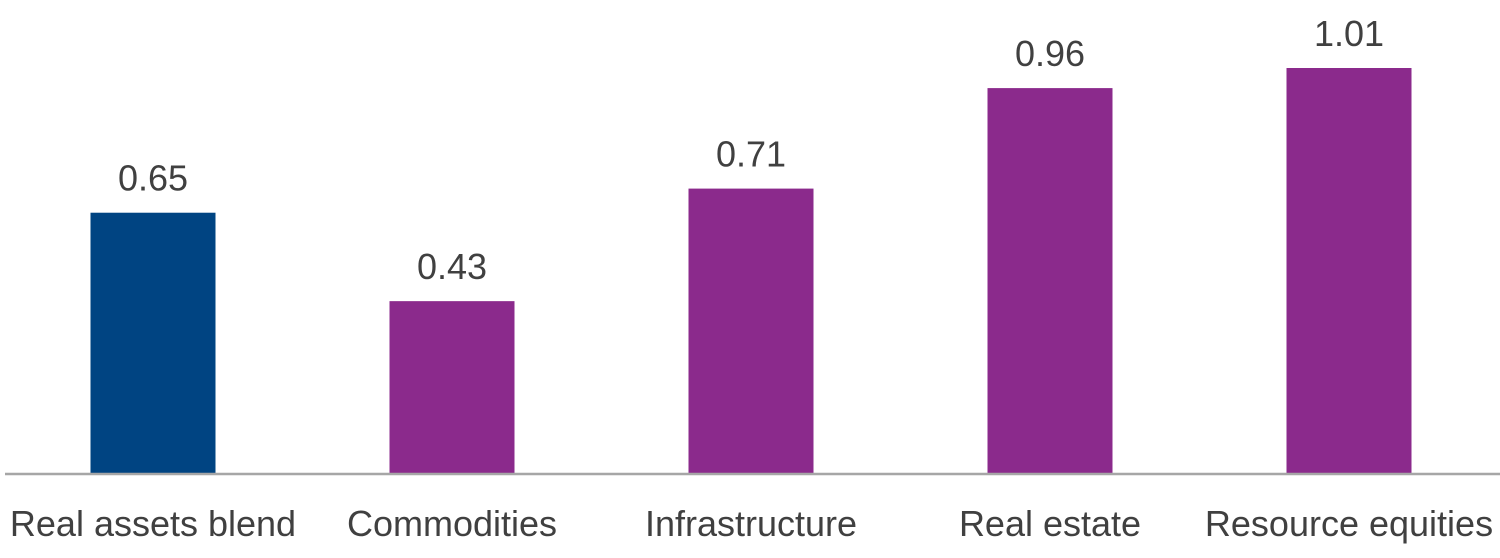 The image size is (1500, 558). I want to click on bar-value-label: 0.71, so click(751, 154).